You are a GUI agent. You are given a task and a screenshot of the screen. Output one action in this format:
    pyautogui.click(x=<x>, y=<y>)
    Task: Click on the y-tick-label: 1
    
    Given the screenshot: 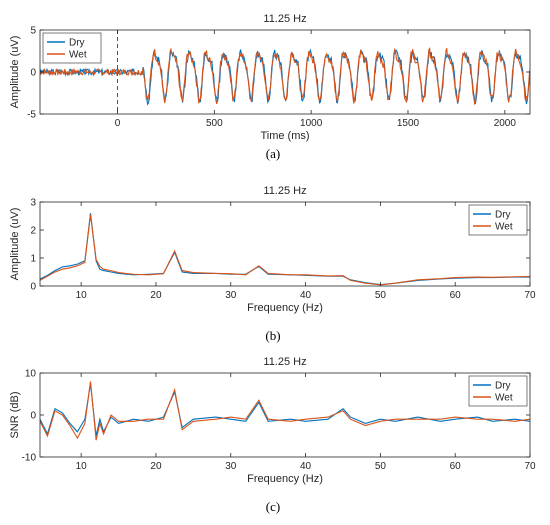 What is the action you would take?
    pyautogui.click(x=33, y=259)
    